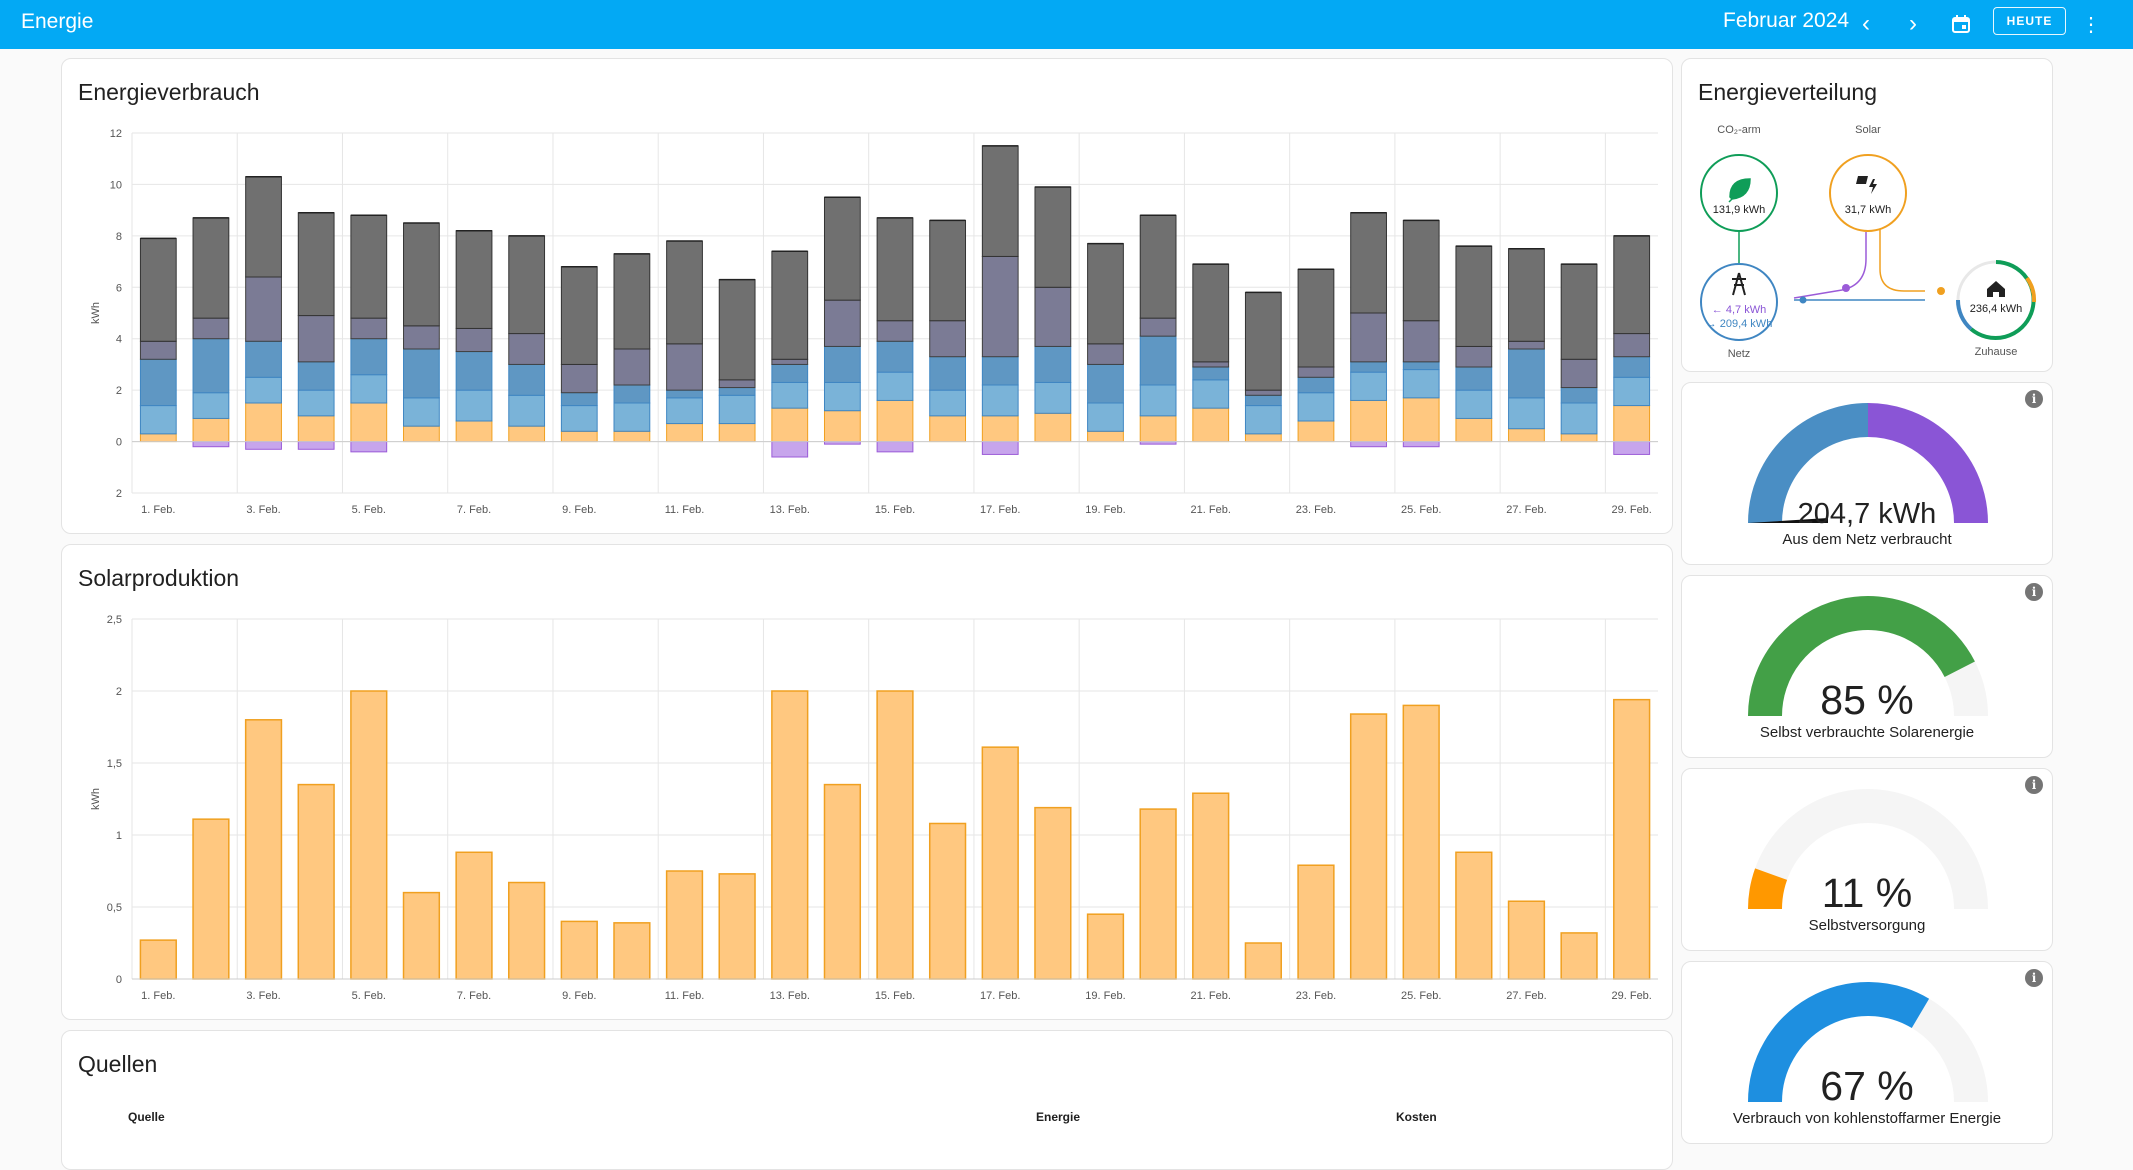 This screenshot has height=1170, width=2133. Describe the element at coordinates (2034, 592) in the screenshot. I see `info-icon: i` at that location.